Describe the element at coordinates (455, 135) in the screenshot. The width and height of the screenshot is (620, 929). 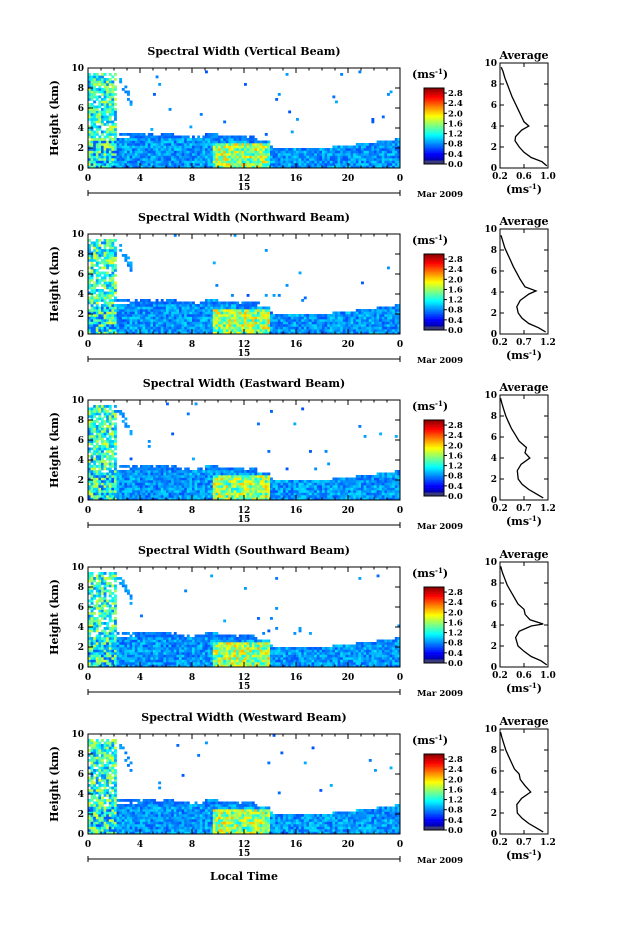
I see `colorbar-tick-label: 1.2` at that location.